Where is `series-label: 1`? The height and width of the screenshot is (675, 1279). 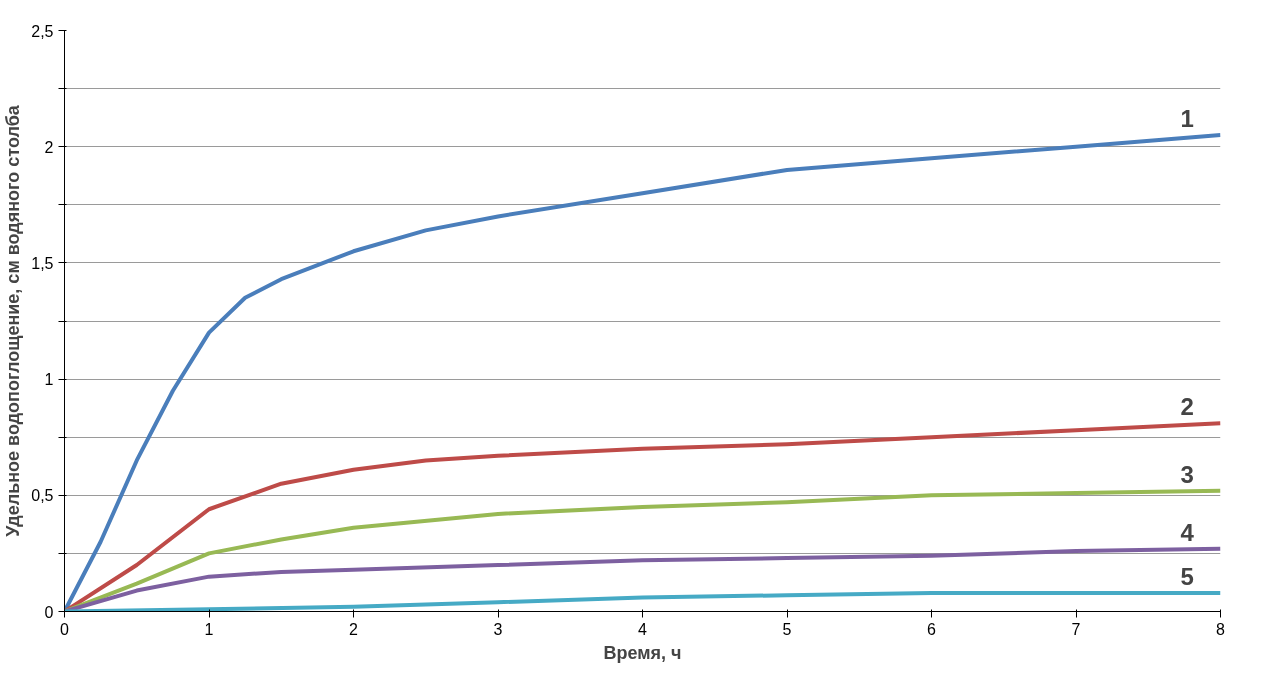
series-label: 1 is located at coordinates (1187, 119).